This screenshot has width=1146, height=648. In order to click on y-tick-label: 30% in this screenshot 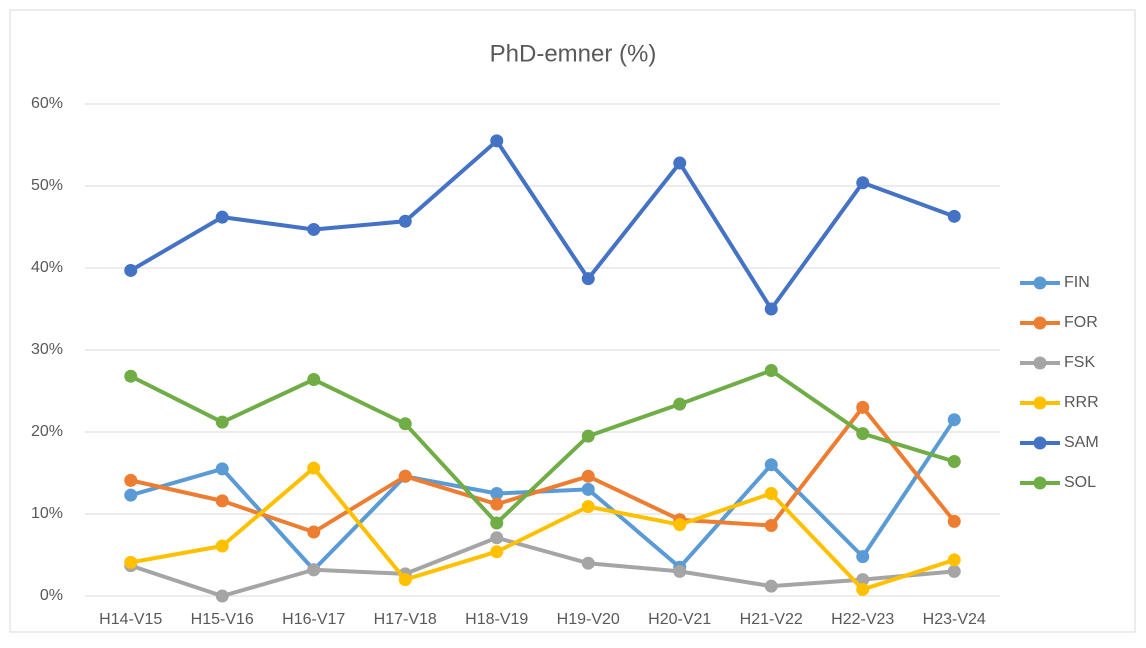, I will do `click(47, 349)`.